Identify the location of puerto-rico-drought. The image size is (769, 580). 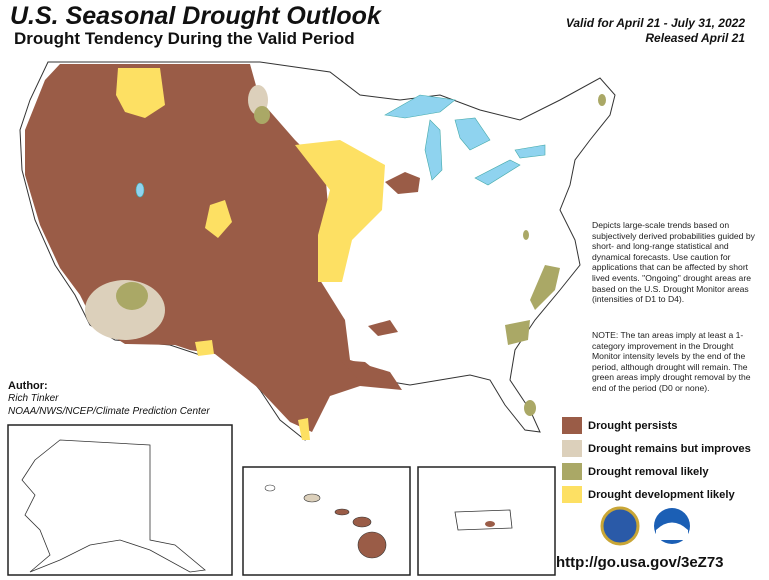
(490, 524).